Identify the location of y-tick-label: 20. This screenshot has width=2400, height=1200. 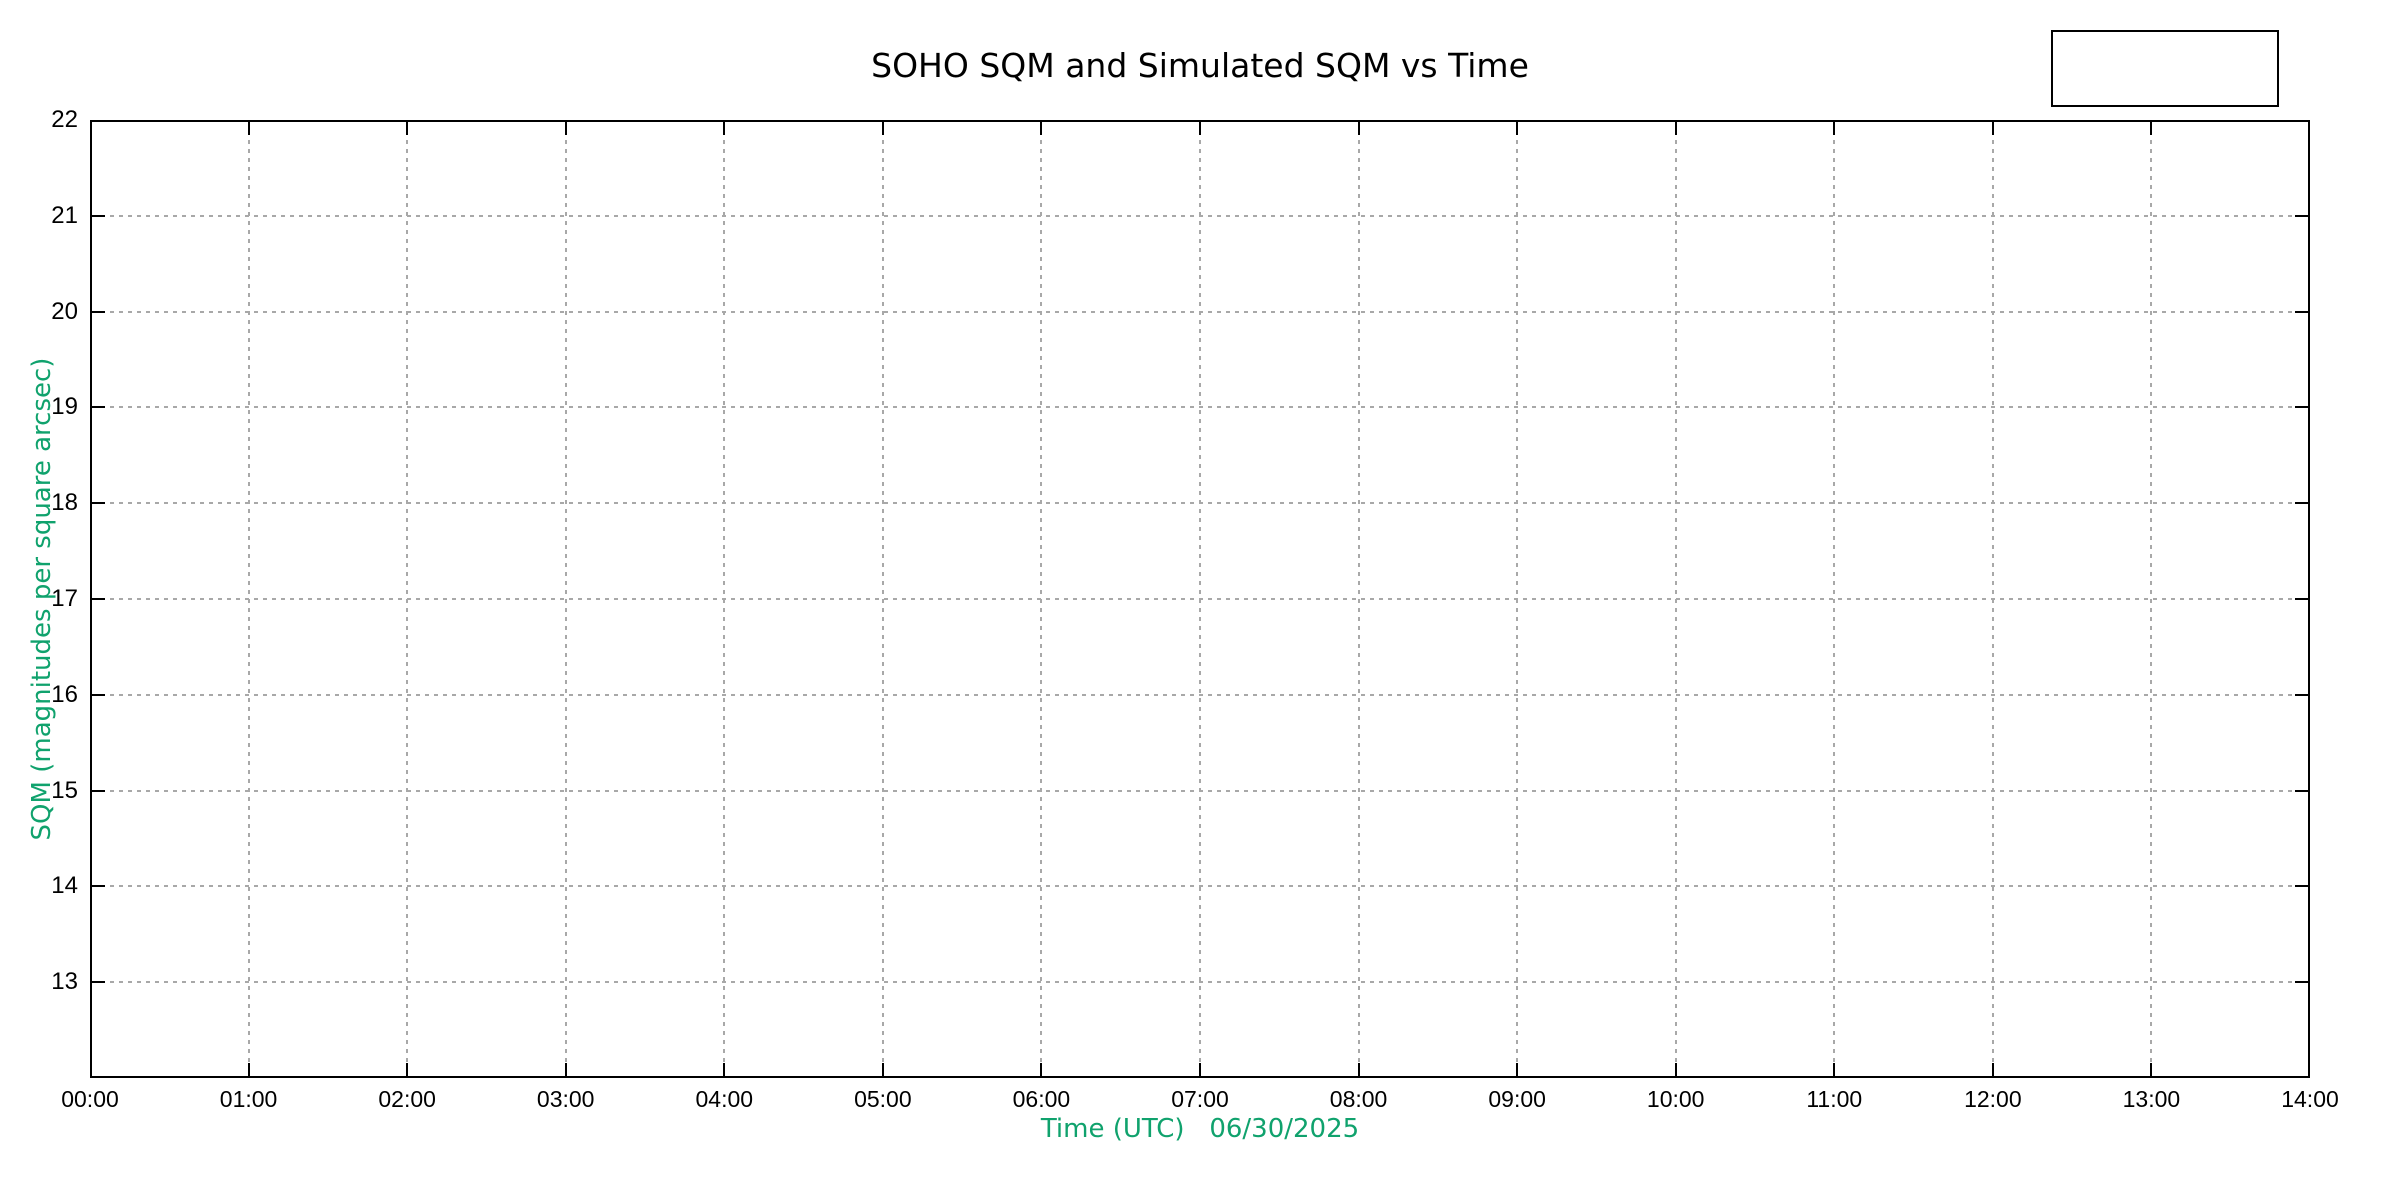
(64, 311).